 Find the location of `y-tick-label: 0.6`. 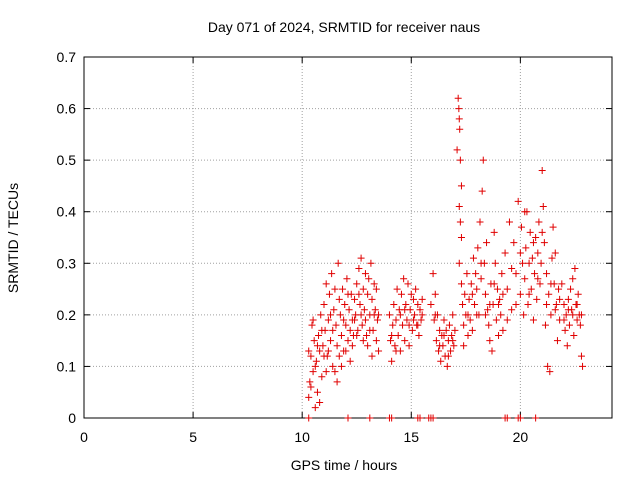

y-tick-label: 0.6 is located at coordinates (67, 109).